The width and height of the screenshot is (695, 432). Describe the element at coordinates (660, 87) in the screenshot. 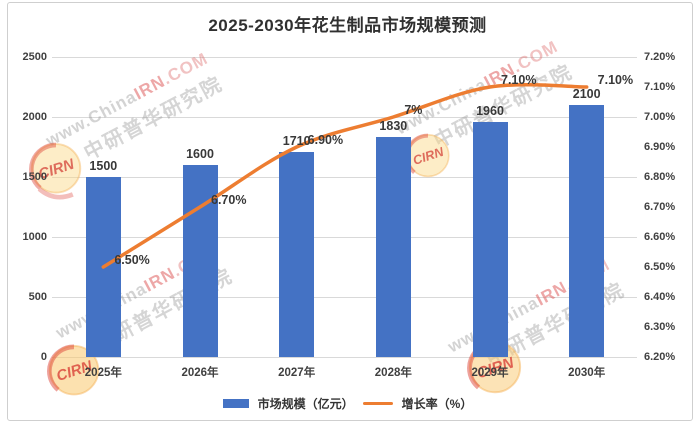

I see `y-axis-right-tick: 7.10%` at that location.